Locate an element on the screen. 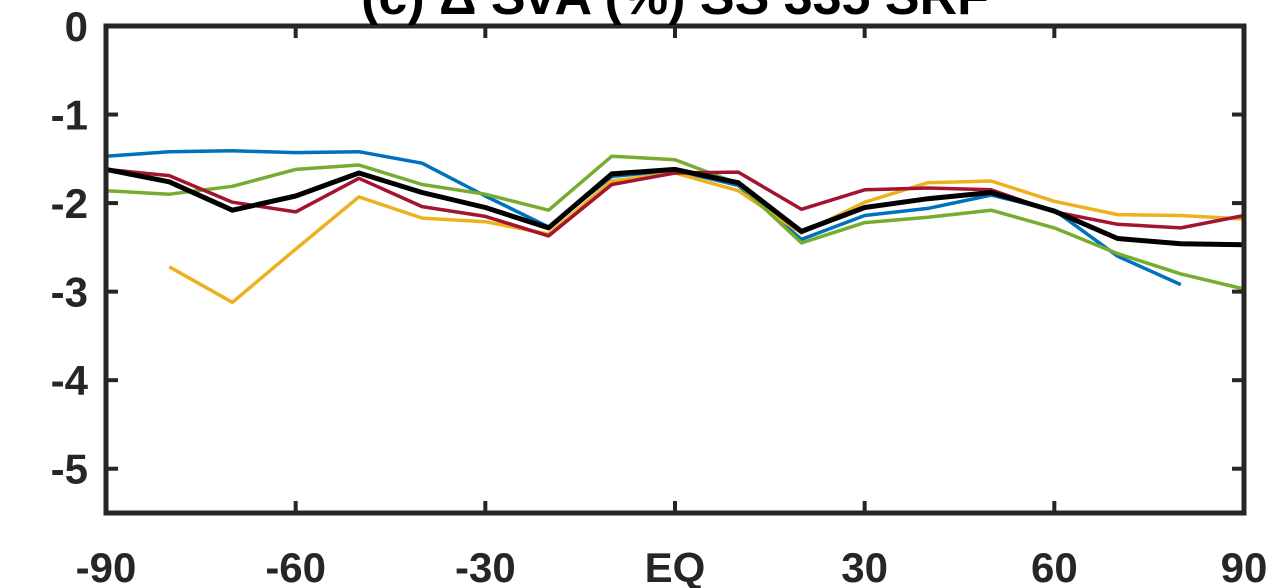  x-tick-label: -30 is located at coordinates (485, 566).